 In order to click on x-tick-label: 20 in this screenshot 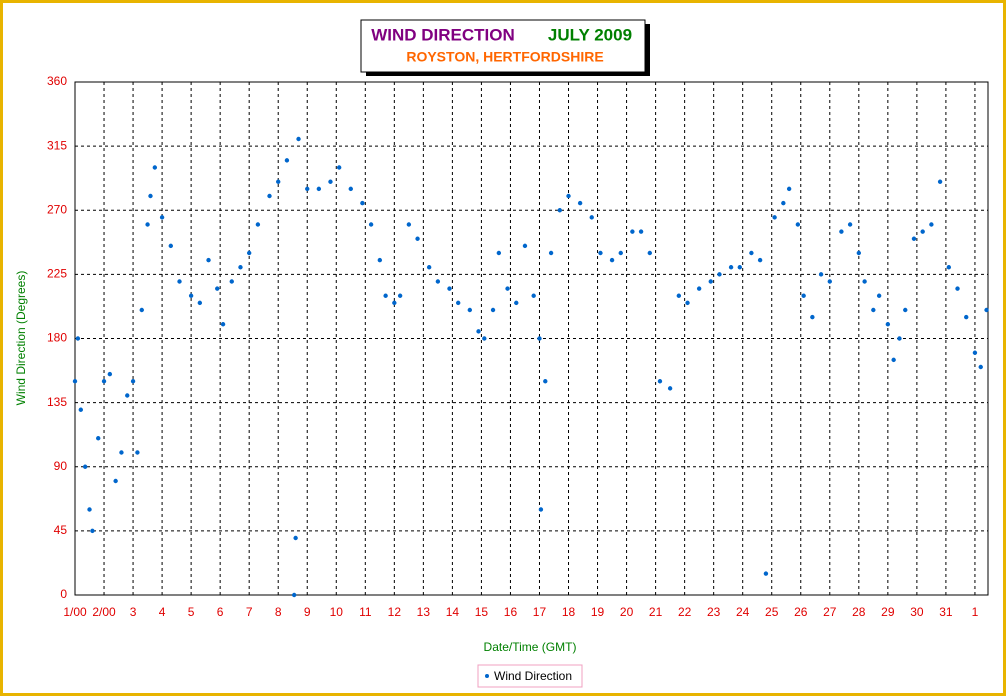, I will do `click(627, 612)`.